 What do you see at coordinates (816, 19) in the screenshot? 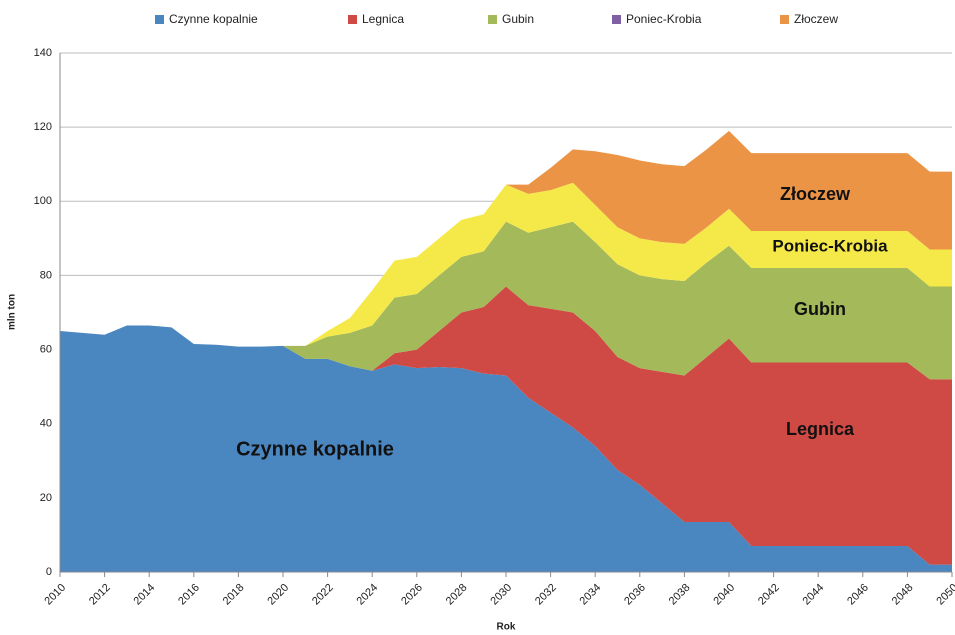
I see `legend-label: Złoczew` at bounding box center [816, 19].